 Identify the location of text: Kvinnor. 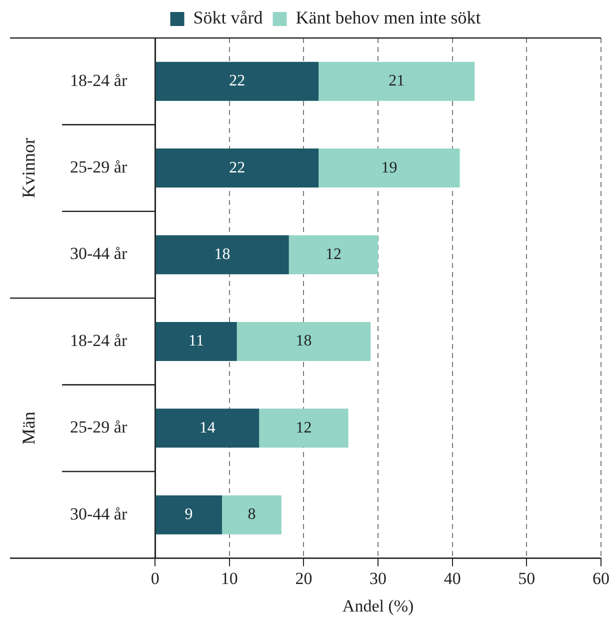
(28, 168).